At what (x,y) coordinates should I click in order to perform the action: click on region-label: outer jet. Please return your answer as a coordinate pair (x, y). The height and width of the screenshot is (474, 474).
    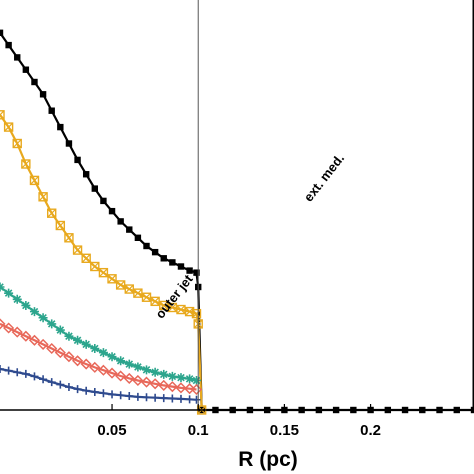
    Looking at the image, I should click on (174, 296).